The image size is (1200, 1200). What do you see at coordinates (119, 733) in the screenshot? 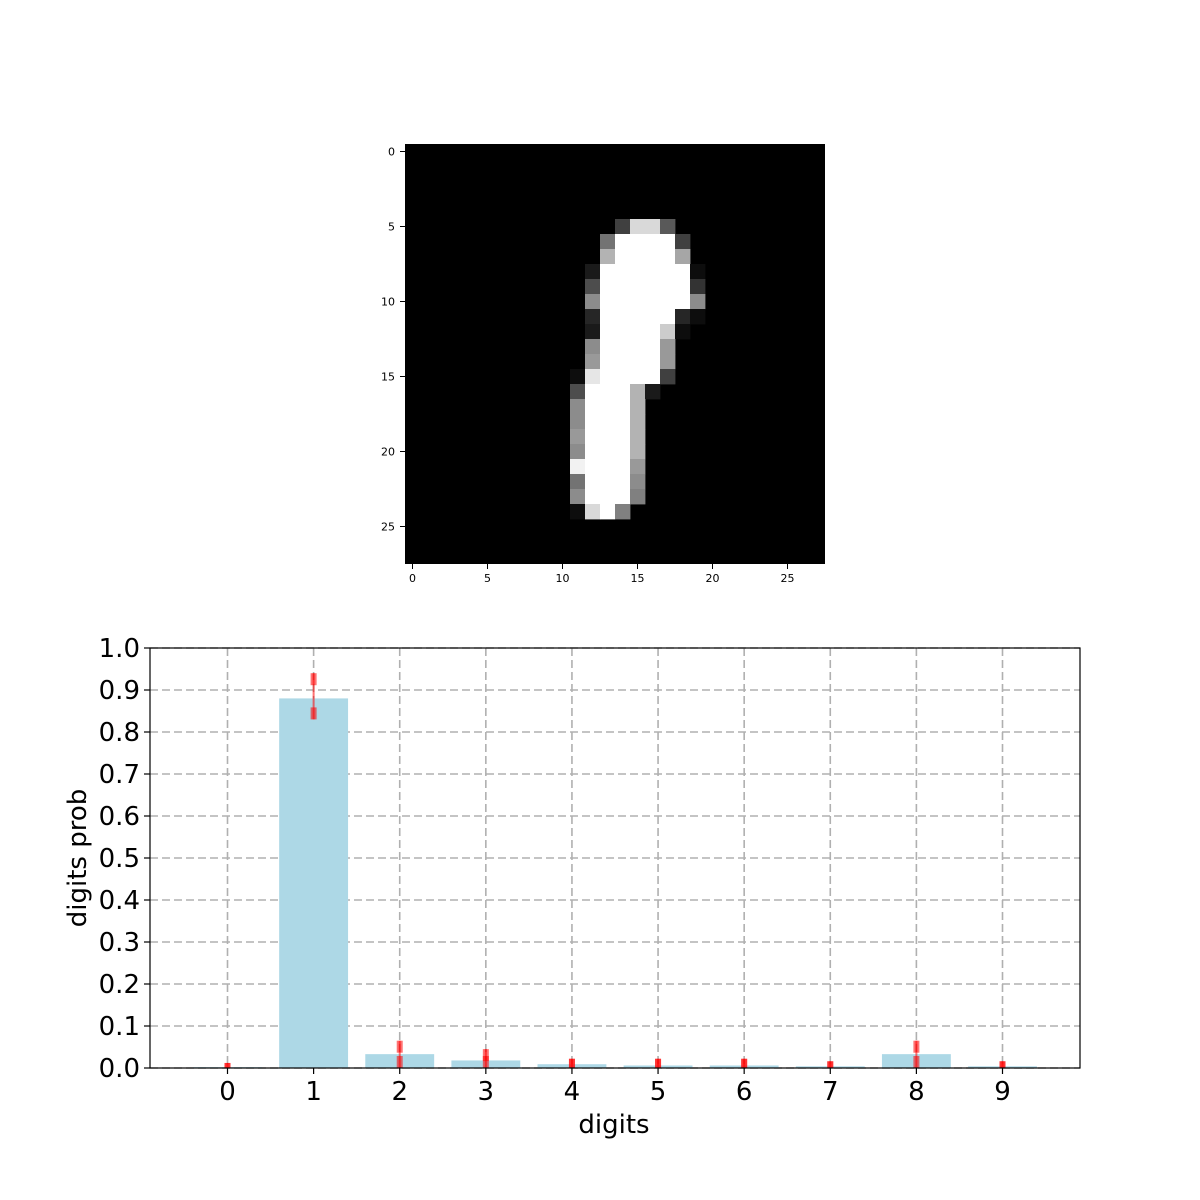
I see `y-tick-label: 0.8` at bounding box center [119, 733].